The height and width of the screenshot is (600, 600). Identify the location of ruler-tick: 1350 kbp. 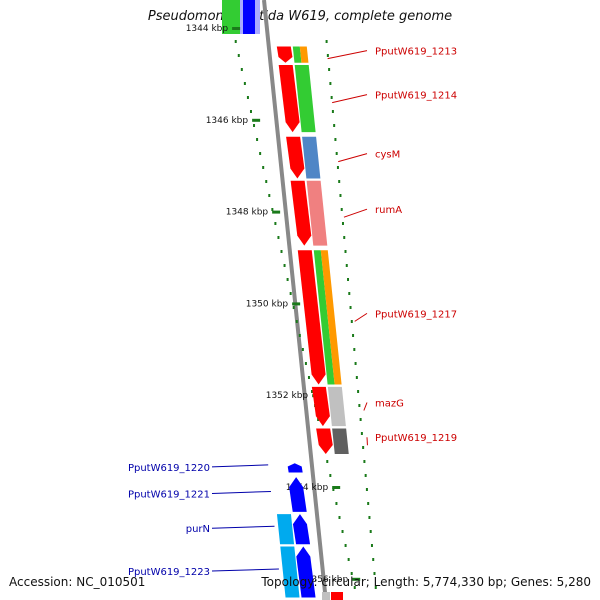
(273, 304).